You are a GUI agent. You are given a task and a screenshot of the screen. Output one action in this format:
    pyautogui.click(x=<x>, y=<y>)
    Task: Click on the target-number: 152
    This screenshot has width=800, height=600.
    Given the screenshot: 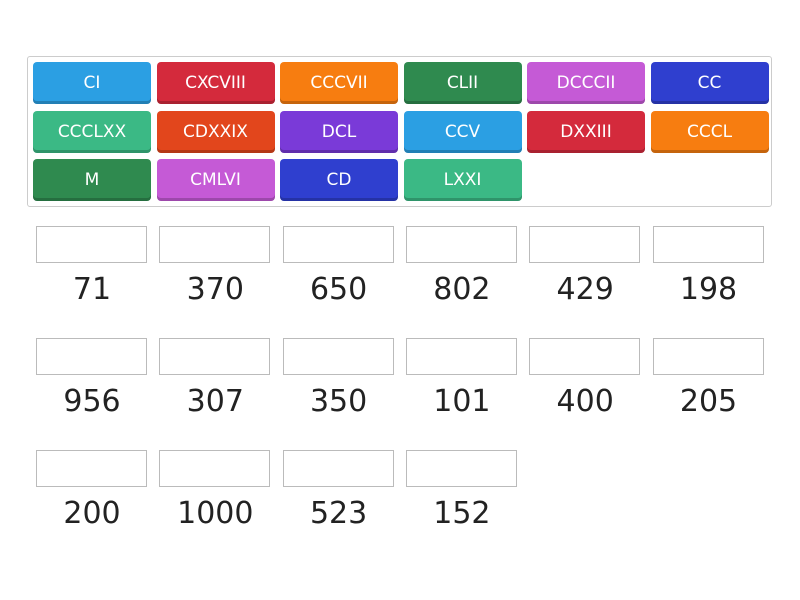 What is the action you would take?
    pyautogui.click(x=462, y=513)
    